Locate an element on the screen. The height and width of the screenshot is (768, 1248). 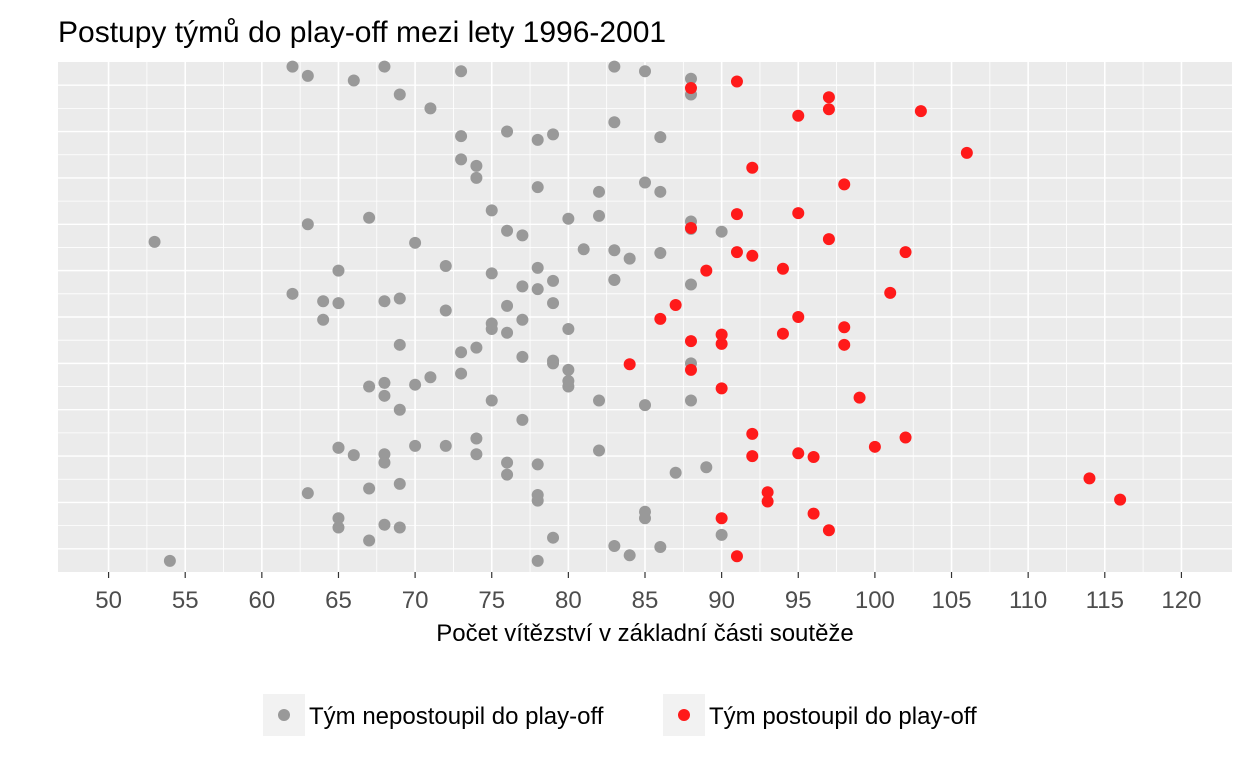
x-tick-label: 65 is located at coordinates (338, 600).